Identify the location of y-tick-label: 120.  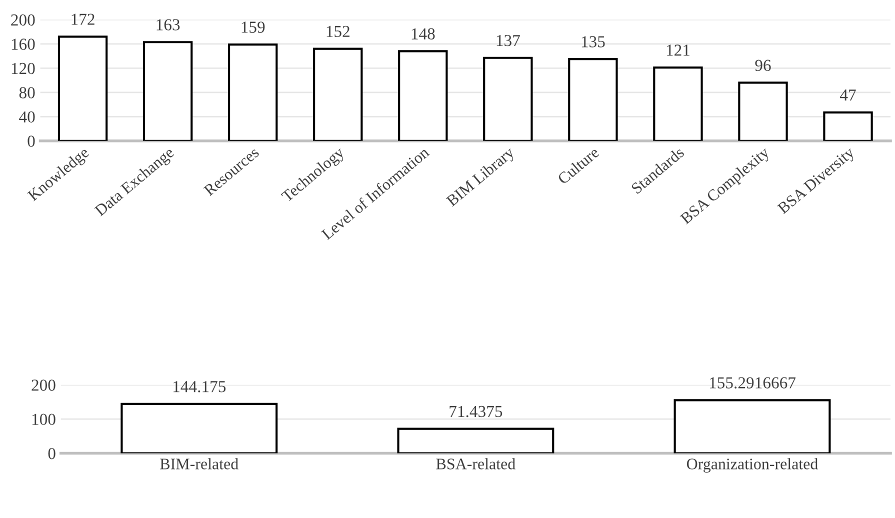
(23, 68).